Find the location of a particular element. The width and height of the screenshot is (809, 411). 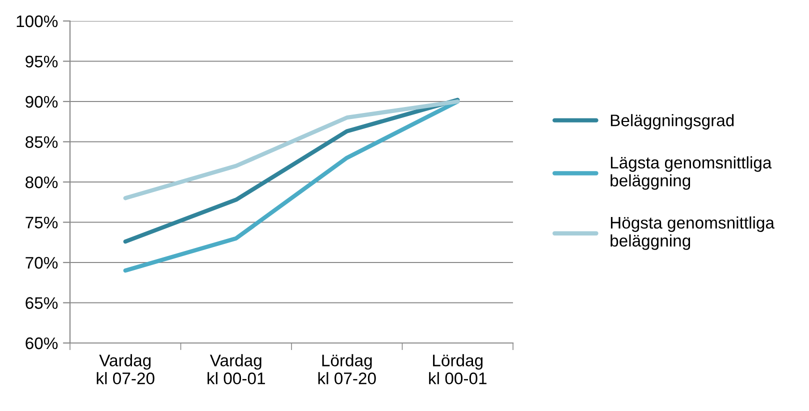

y-tick-label: 95% is located at coordinates (42, 62).